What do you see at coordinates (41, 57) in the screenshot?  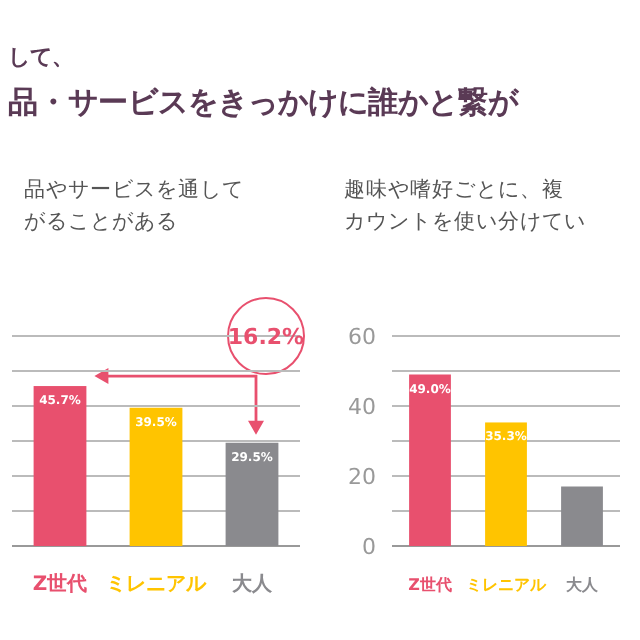 I see `text: して、` at bounding box center [41, 57].